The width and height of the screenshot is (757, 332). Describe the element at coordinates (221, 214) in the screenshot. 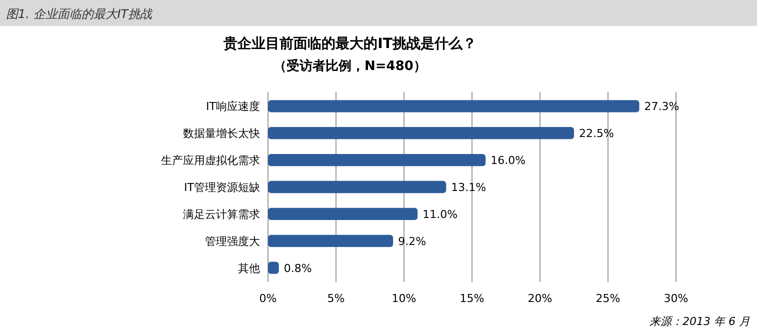

I see `y-tick-label: 满足云计算需求` at that location.